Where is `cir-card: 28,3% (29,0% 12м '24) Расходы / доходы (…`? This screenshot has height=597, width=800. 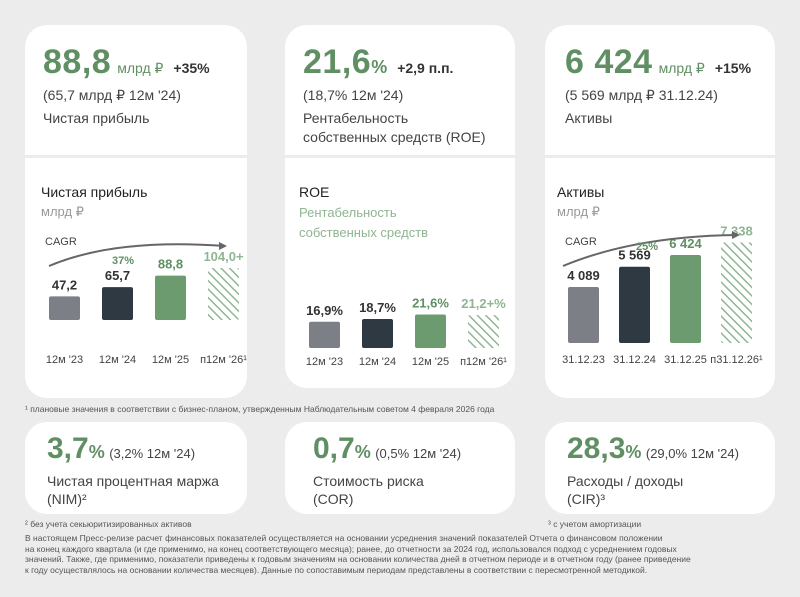 cir-card: 28,3% (29,0% 12м '24) Расходы / доходы (… is located at coordinates (660, 468).